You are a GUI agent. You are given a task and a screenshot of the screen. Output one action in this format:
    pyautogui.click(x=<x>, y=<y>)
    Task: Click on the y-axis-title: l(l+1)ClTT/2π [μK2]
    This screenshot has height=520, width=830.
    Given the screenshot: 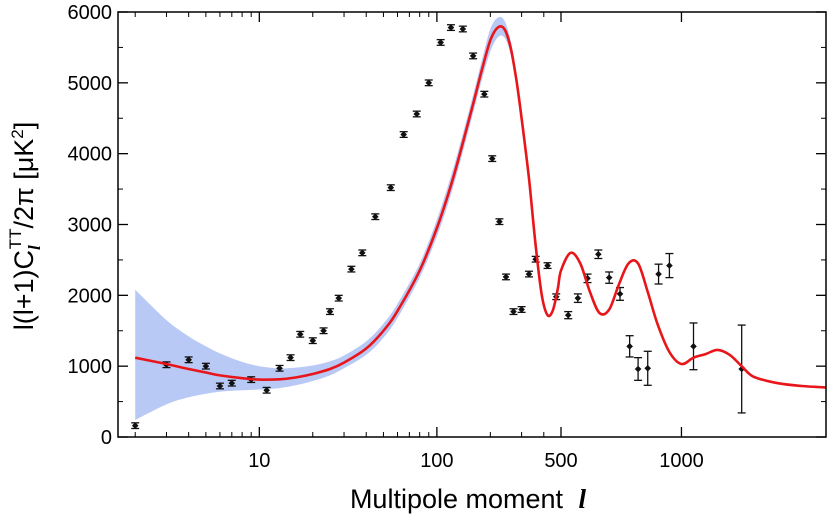 What is the action you would take?
    pyautogui.click(x=25, y=226)
    